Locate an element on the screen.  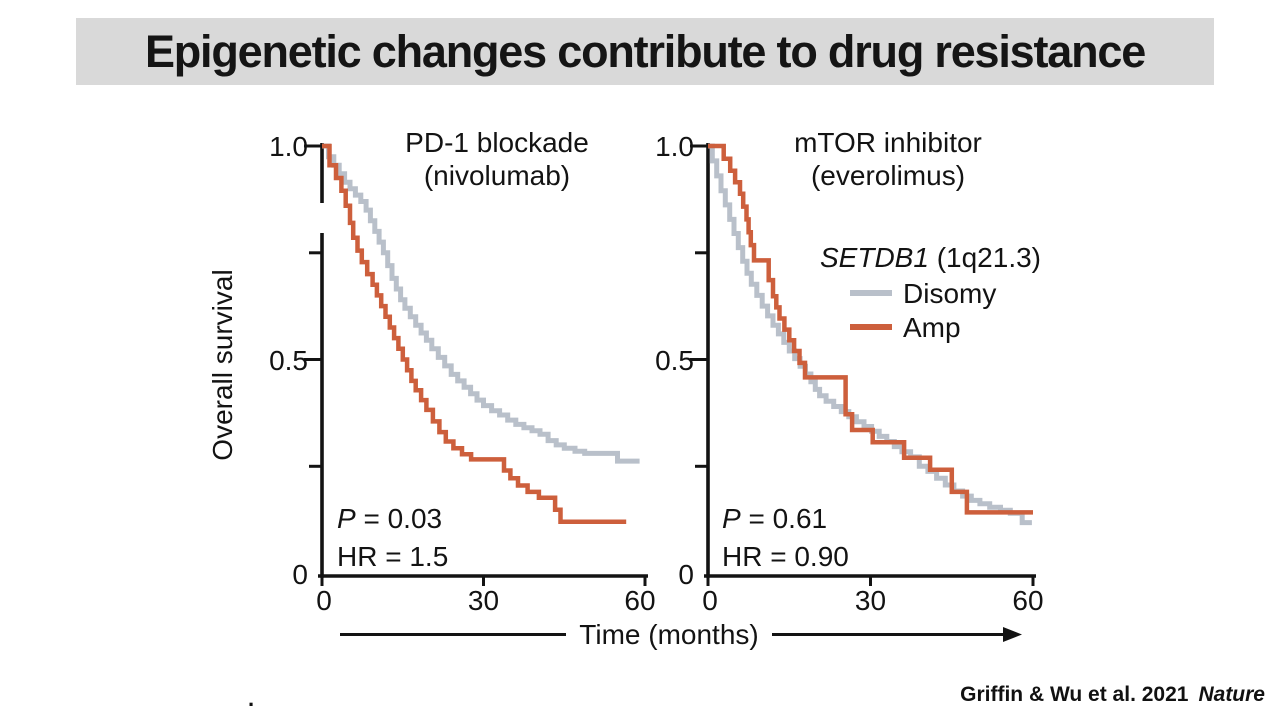
legend-gene: SETDB1 is located at coordinates (874, 257).